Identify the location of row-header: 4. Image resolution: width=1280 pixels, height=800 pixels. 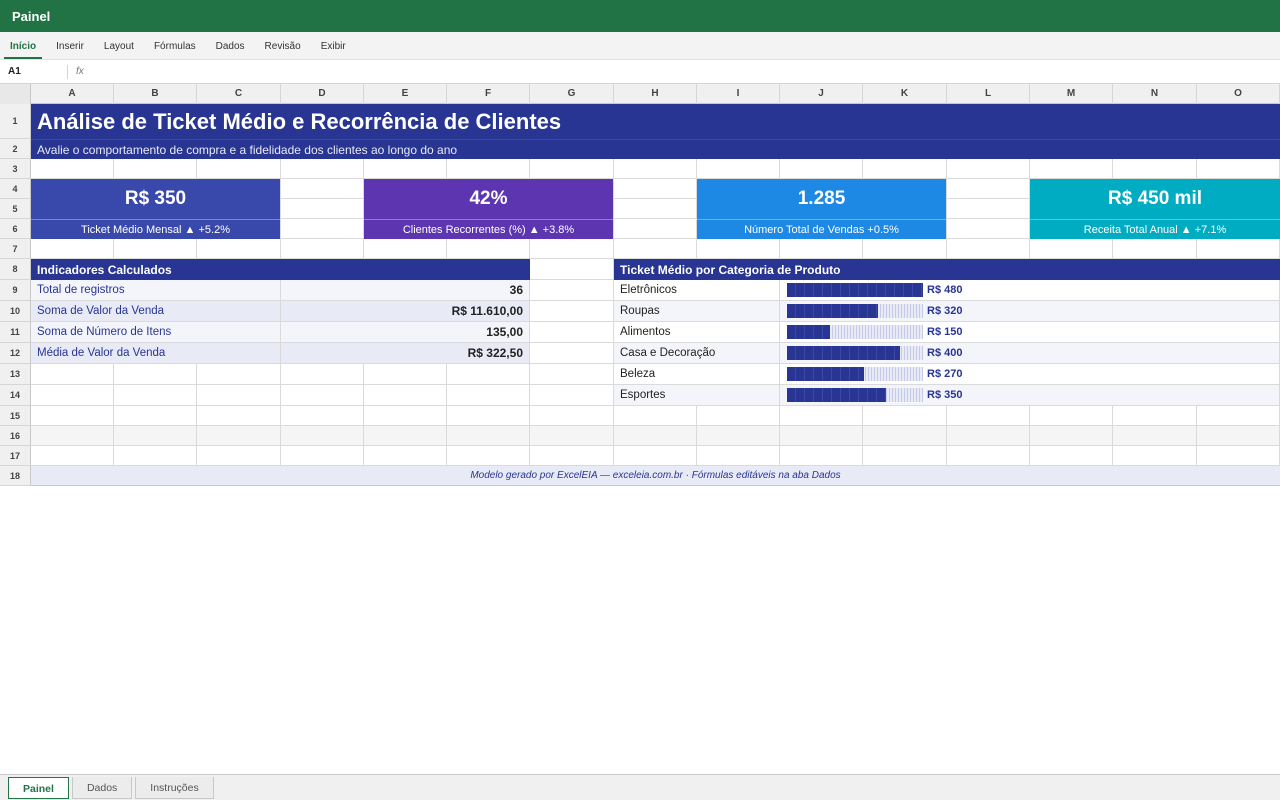
(15, 189).